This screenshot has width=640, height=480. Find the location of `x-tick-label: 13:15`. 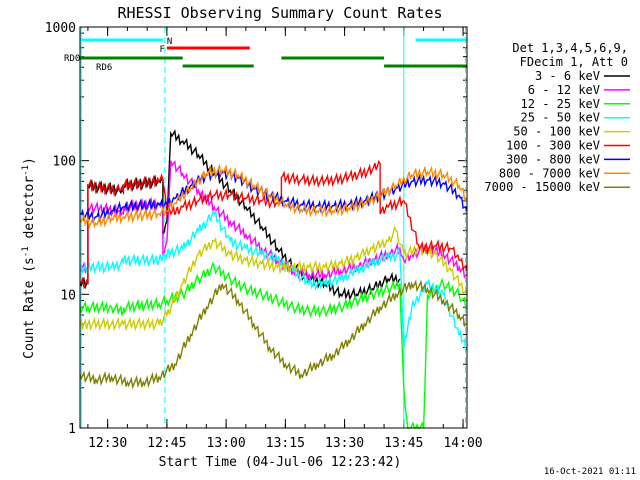

x-tick-label: 13:15 is located at coordinates (285, 443).